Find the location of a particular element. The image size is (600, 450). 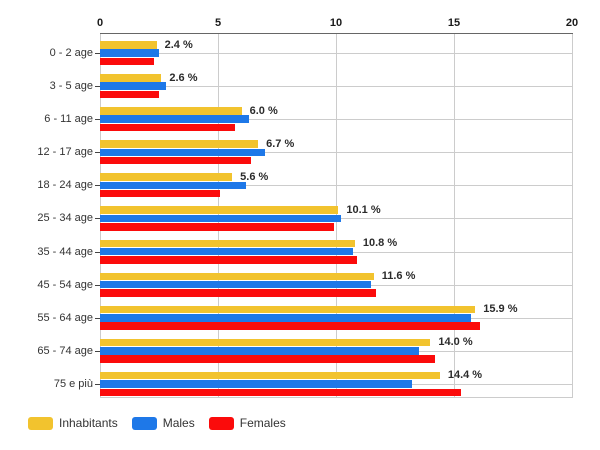

value-label: 2.6 % is located at coordinates (183, 77).